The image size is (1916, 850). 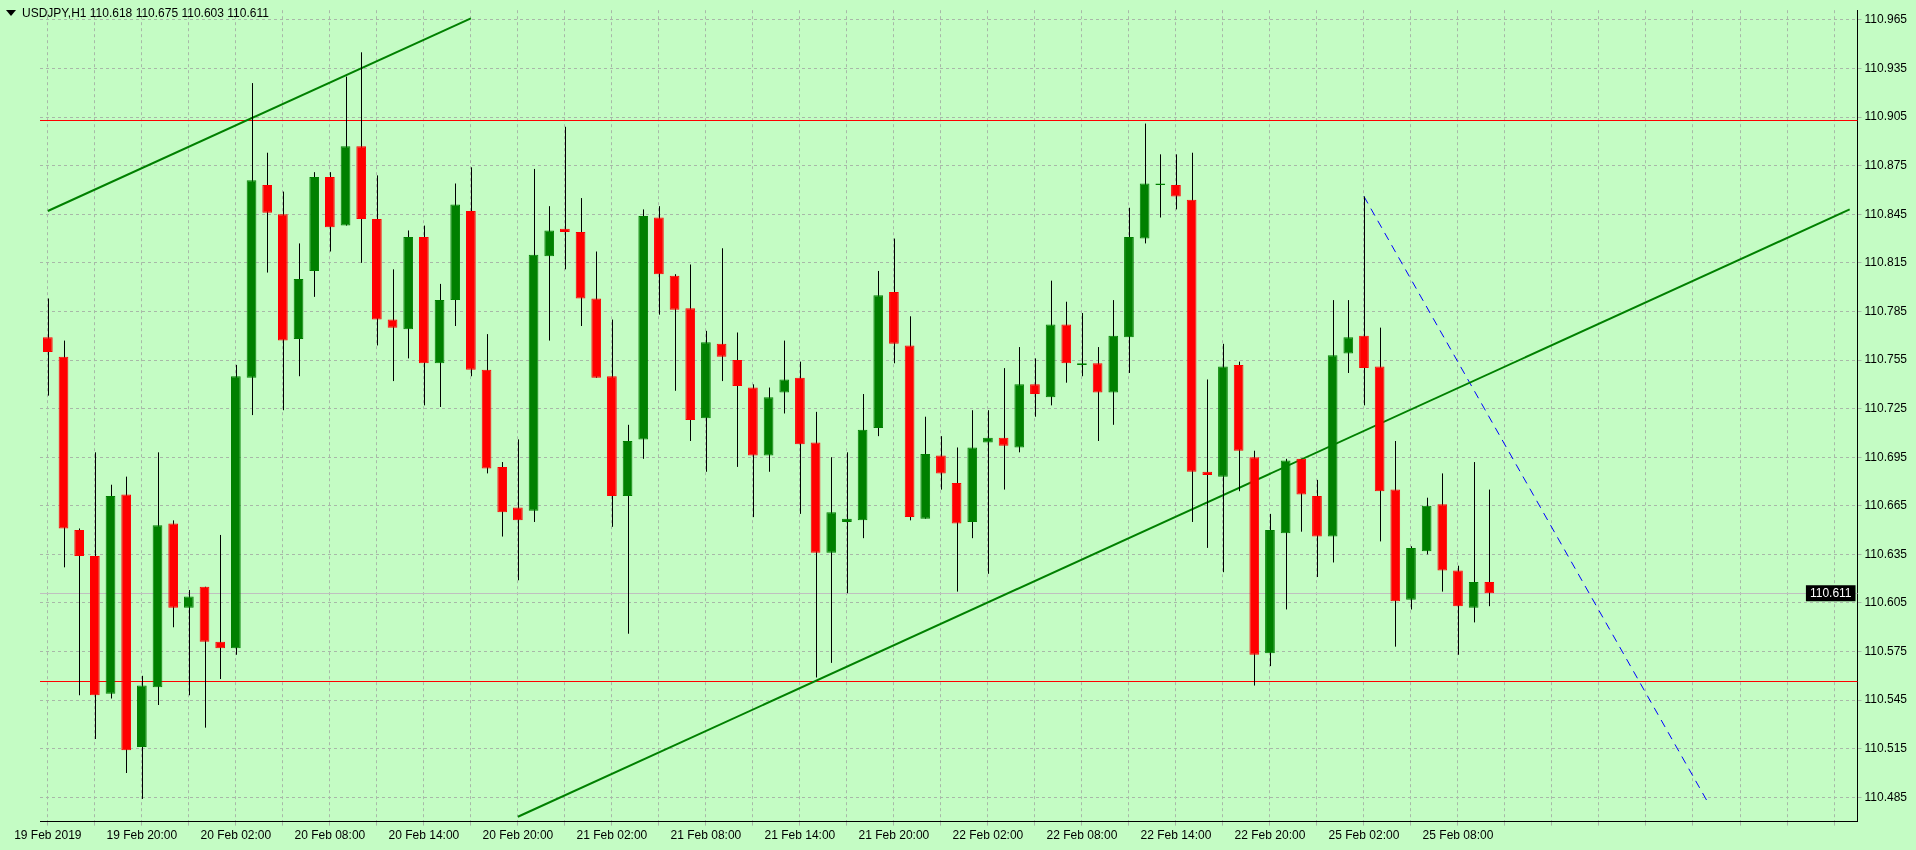 What do you see at coordinates (1458, 835) in the screenshot?
I see `x-tick-label: 25 Feb 08:00` at bounding box center [1458, 835].